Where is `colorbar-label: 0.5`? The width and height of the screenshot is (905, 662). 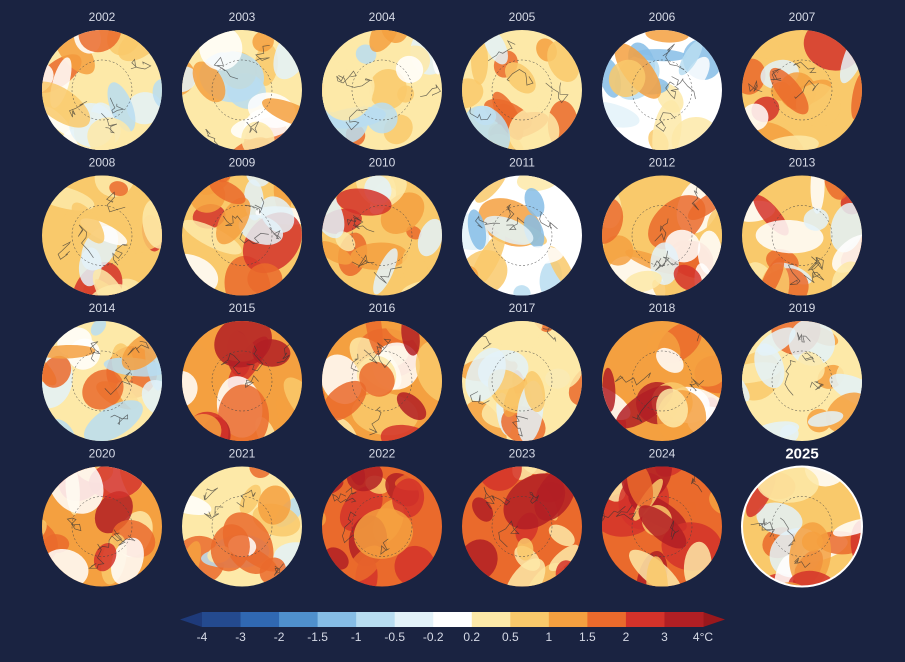 colorbar-label: 0.5 is located at coordinates (510, 637).